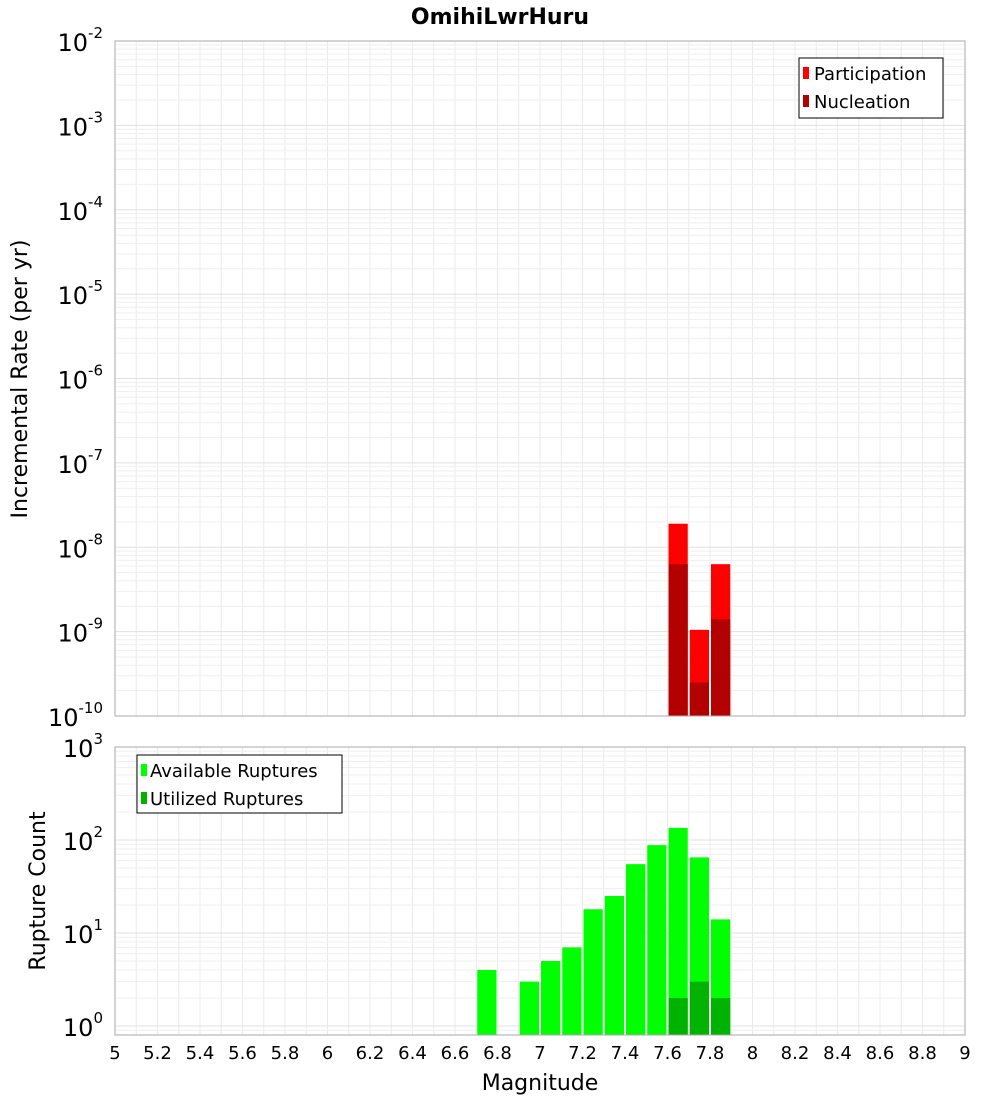 Image resolution: width=1000 pixels, height=1100 pixels. Describe the element at coordinates (412, 1053) in the screenshot. I see `x-tick-label: 6.4` at that location.